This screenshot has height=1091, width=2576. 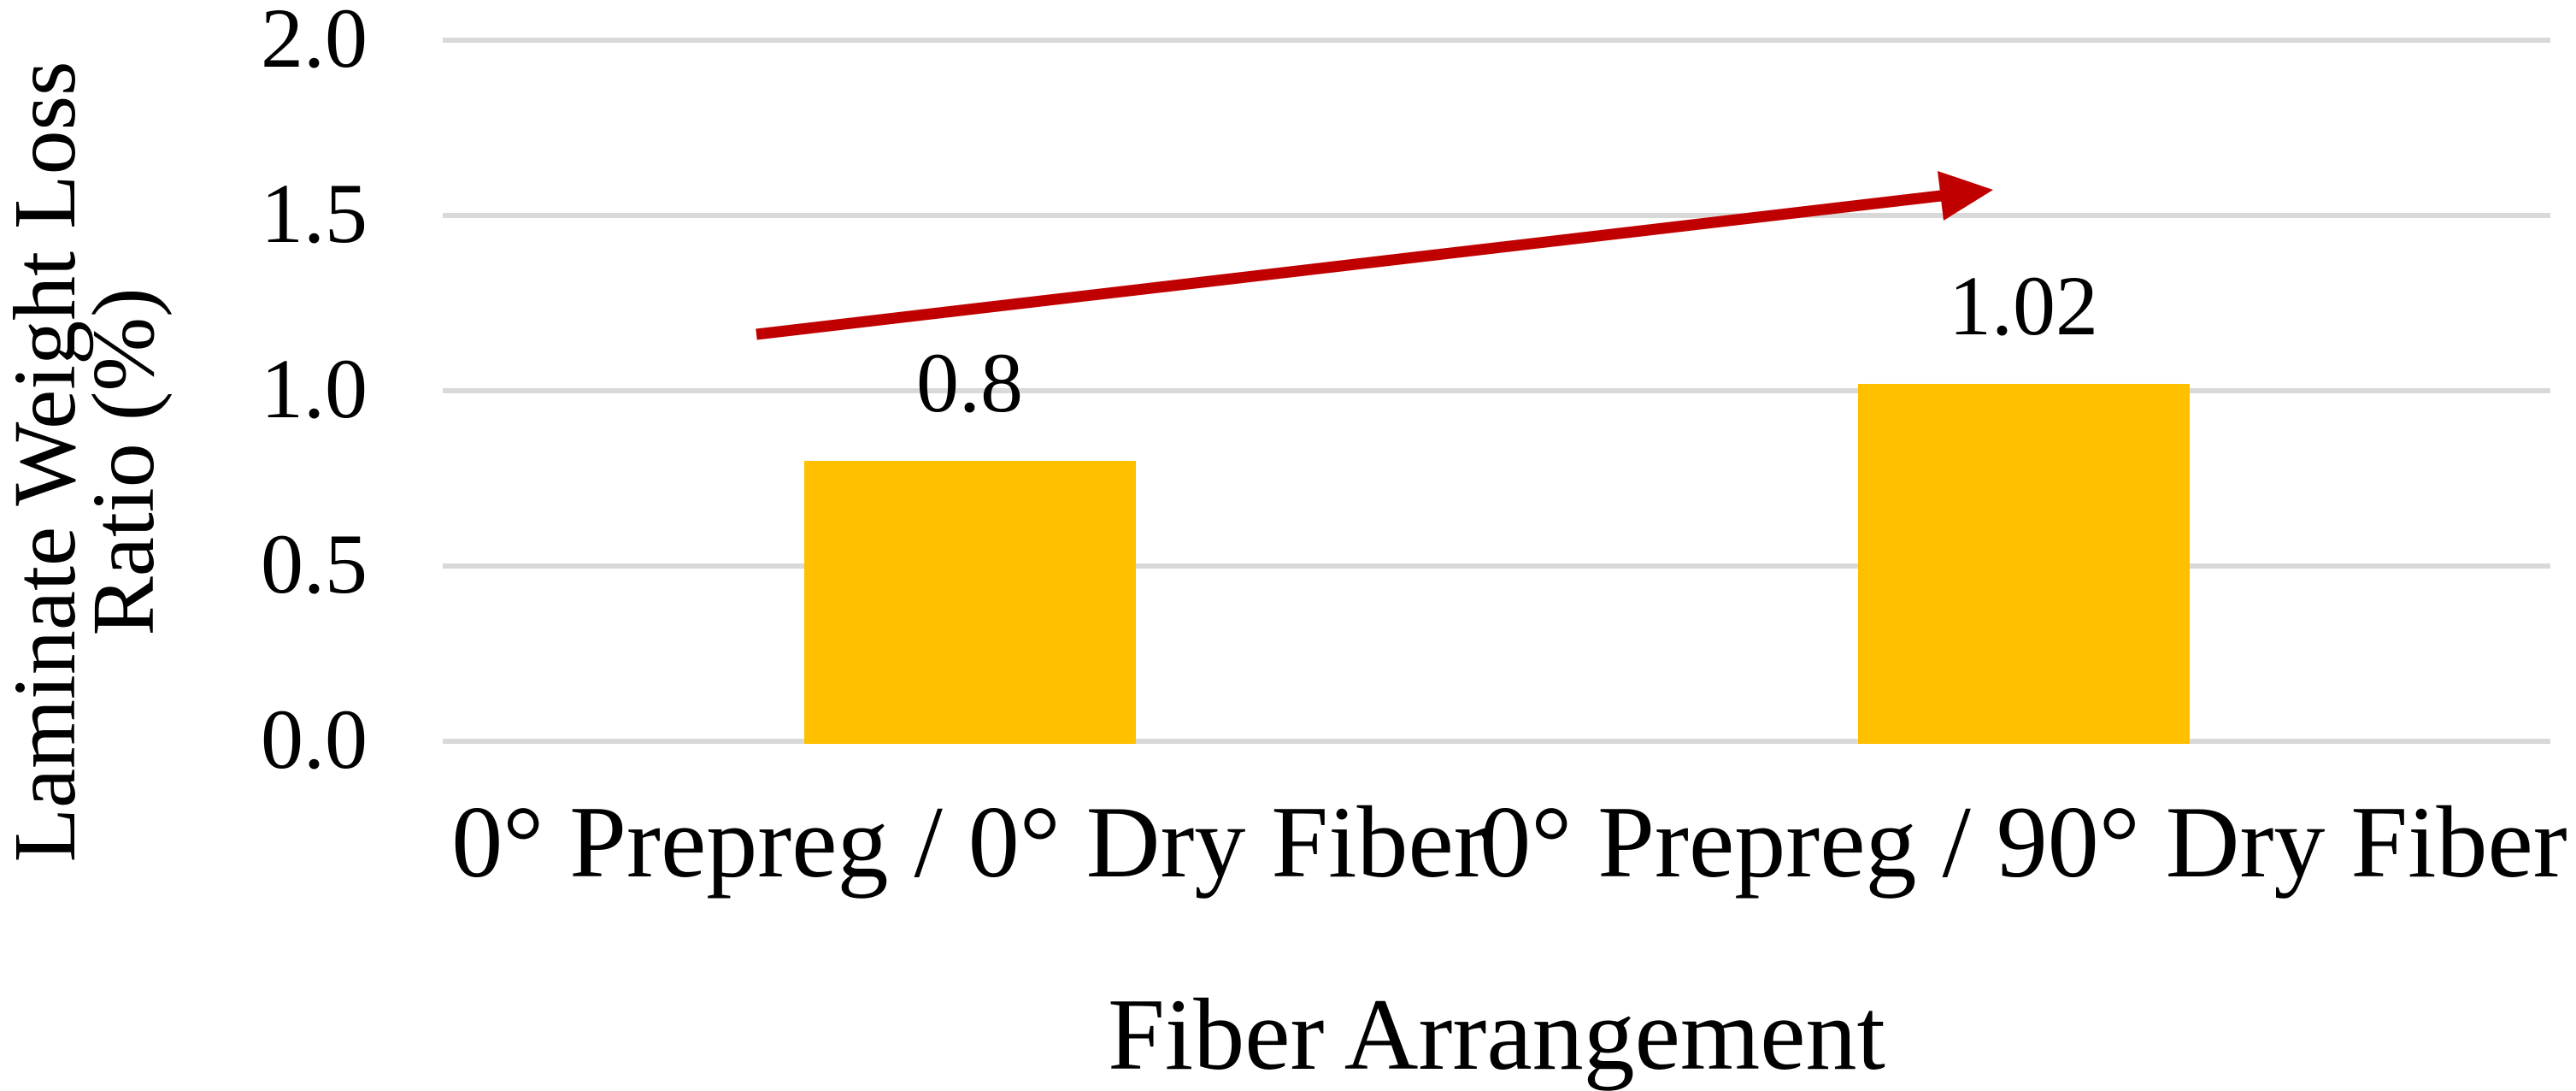 What do you see at coordinates (1496, 742) in the screenshot?
I see `gridline-y-0.0` at bounding box center [1496, 742].